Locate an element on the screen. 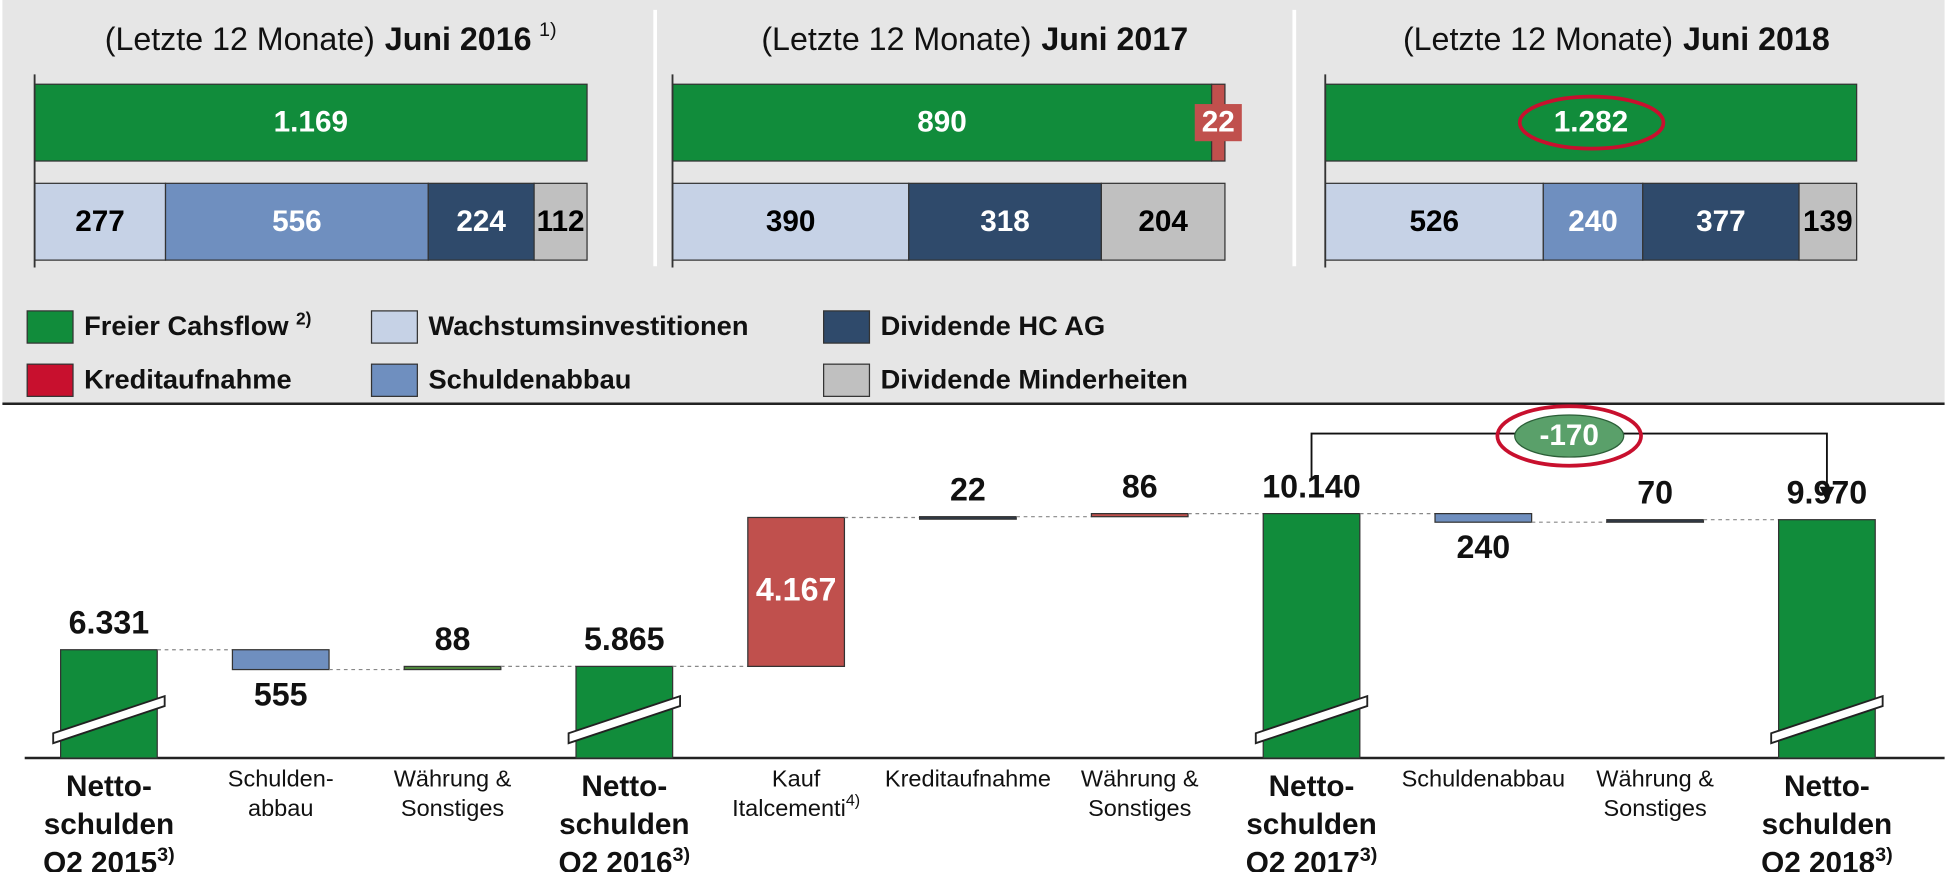 The width and height of the screenshot is (1947, 872). category-label: Netto-schulden Q2 20163) is located at coordinates (625, 821).